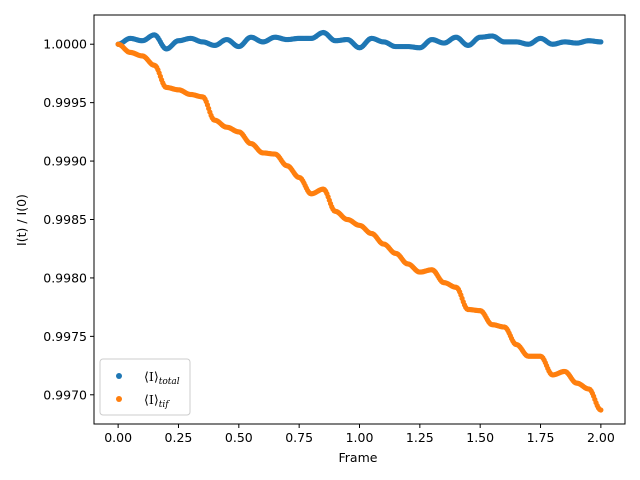 The height and width of the screenshot is (480, 640). Describe the element at coordinates (179, 437) in the screenshot. I see `x-tick-label: 0.25` at that location.